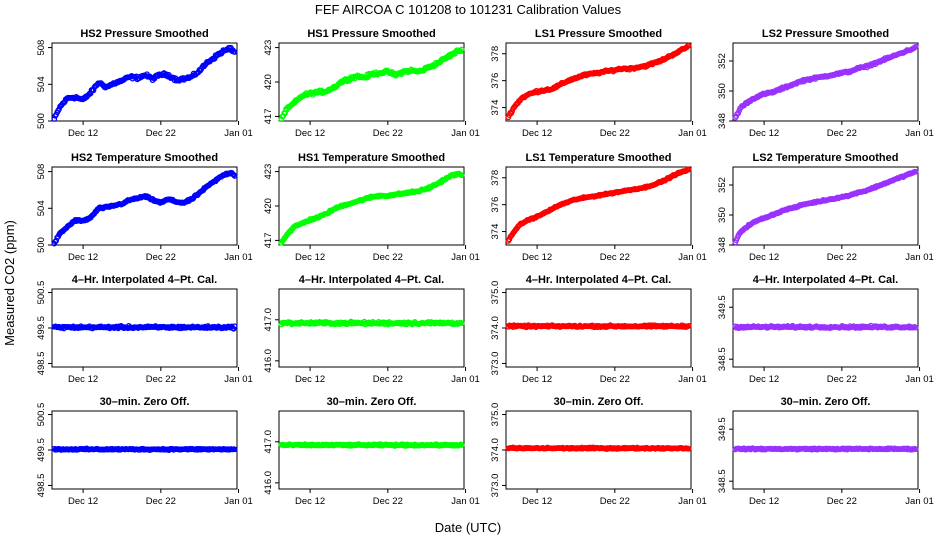 Image resolution: width=936 pixels, height=545 pixels. I want to click on y-axis-label: Measured CO2 (ppm), so click(9, 283).